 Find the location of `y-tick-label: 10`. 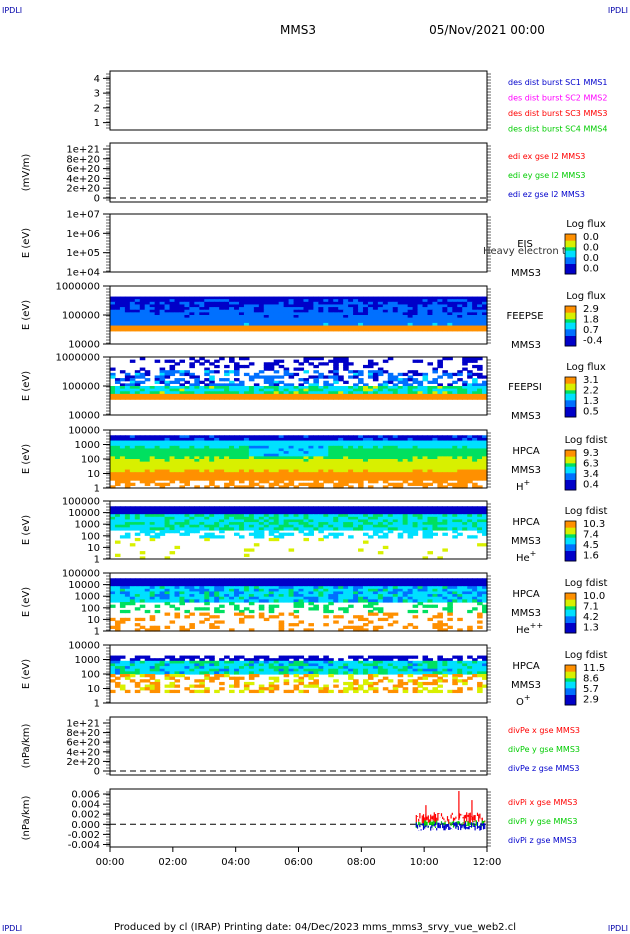

y-tick-label: 10 is located at coordinates (93, 474).